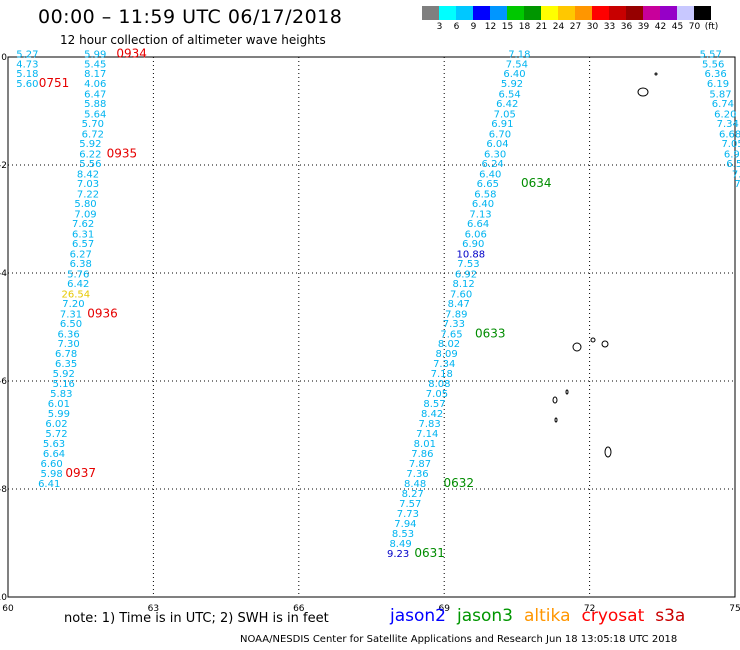  What do you see at coordinates (95, 95) in the screenshot?
I see `wave-height-value: 6.47` at bounding box center [95, 95].